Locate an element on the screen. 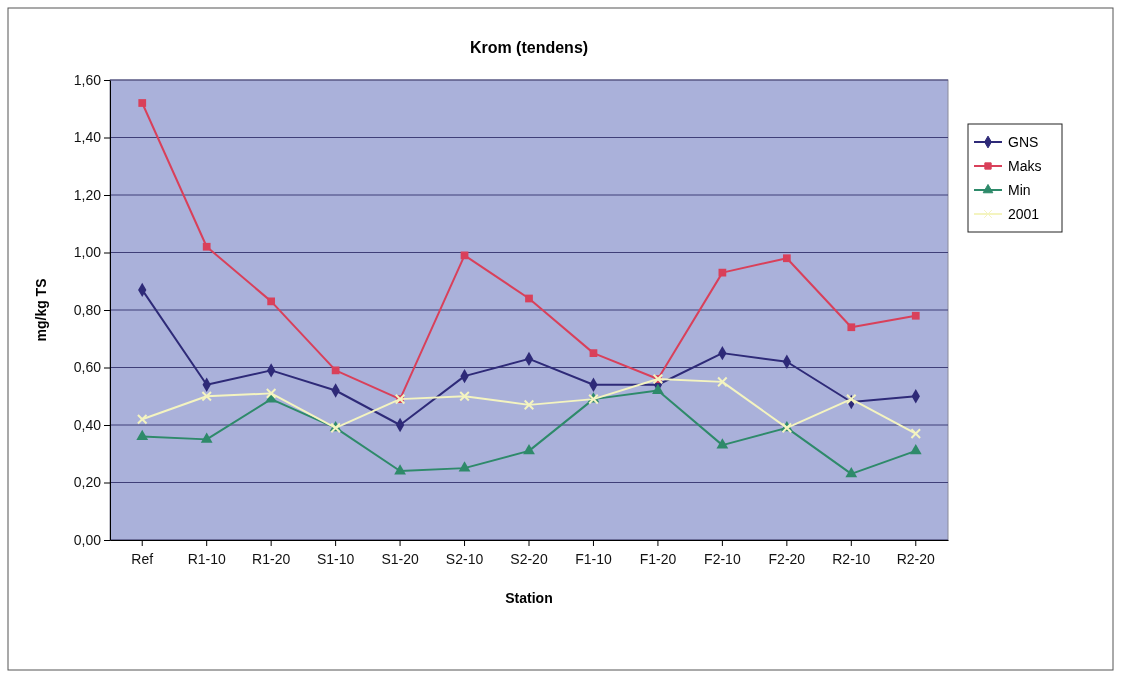 This screenshot has height=678, width=1121. y-tick-label: 1,00 is located at coordinates (87, 252).